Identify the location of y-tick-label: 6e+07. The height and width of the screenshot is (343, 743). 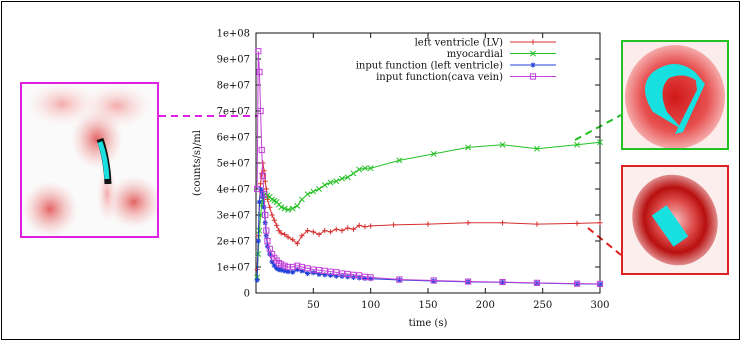
(233, 138).